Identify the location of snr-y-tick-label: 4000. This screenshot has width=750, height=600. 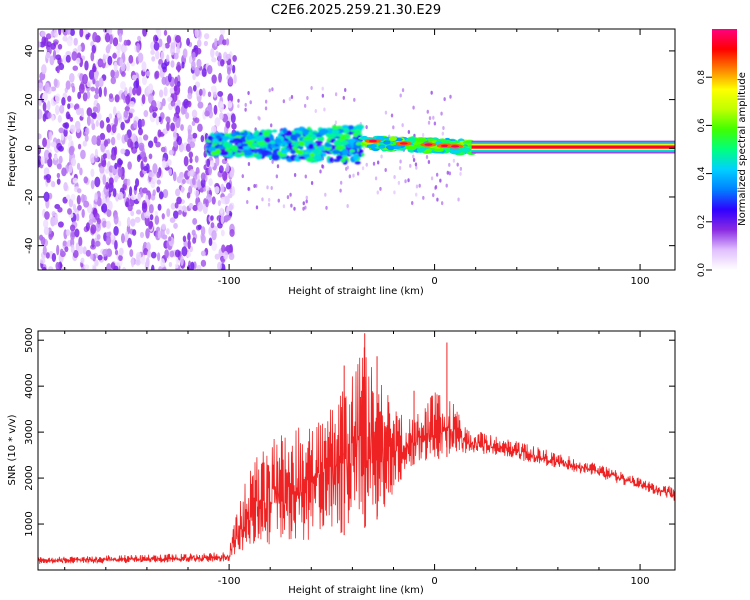
(29, 385).